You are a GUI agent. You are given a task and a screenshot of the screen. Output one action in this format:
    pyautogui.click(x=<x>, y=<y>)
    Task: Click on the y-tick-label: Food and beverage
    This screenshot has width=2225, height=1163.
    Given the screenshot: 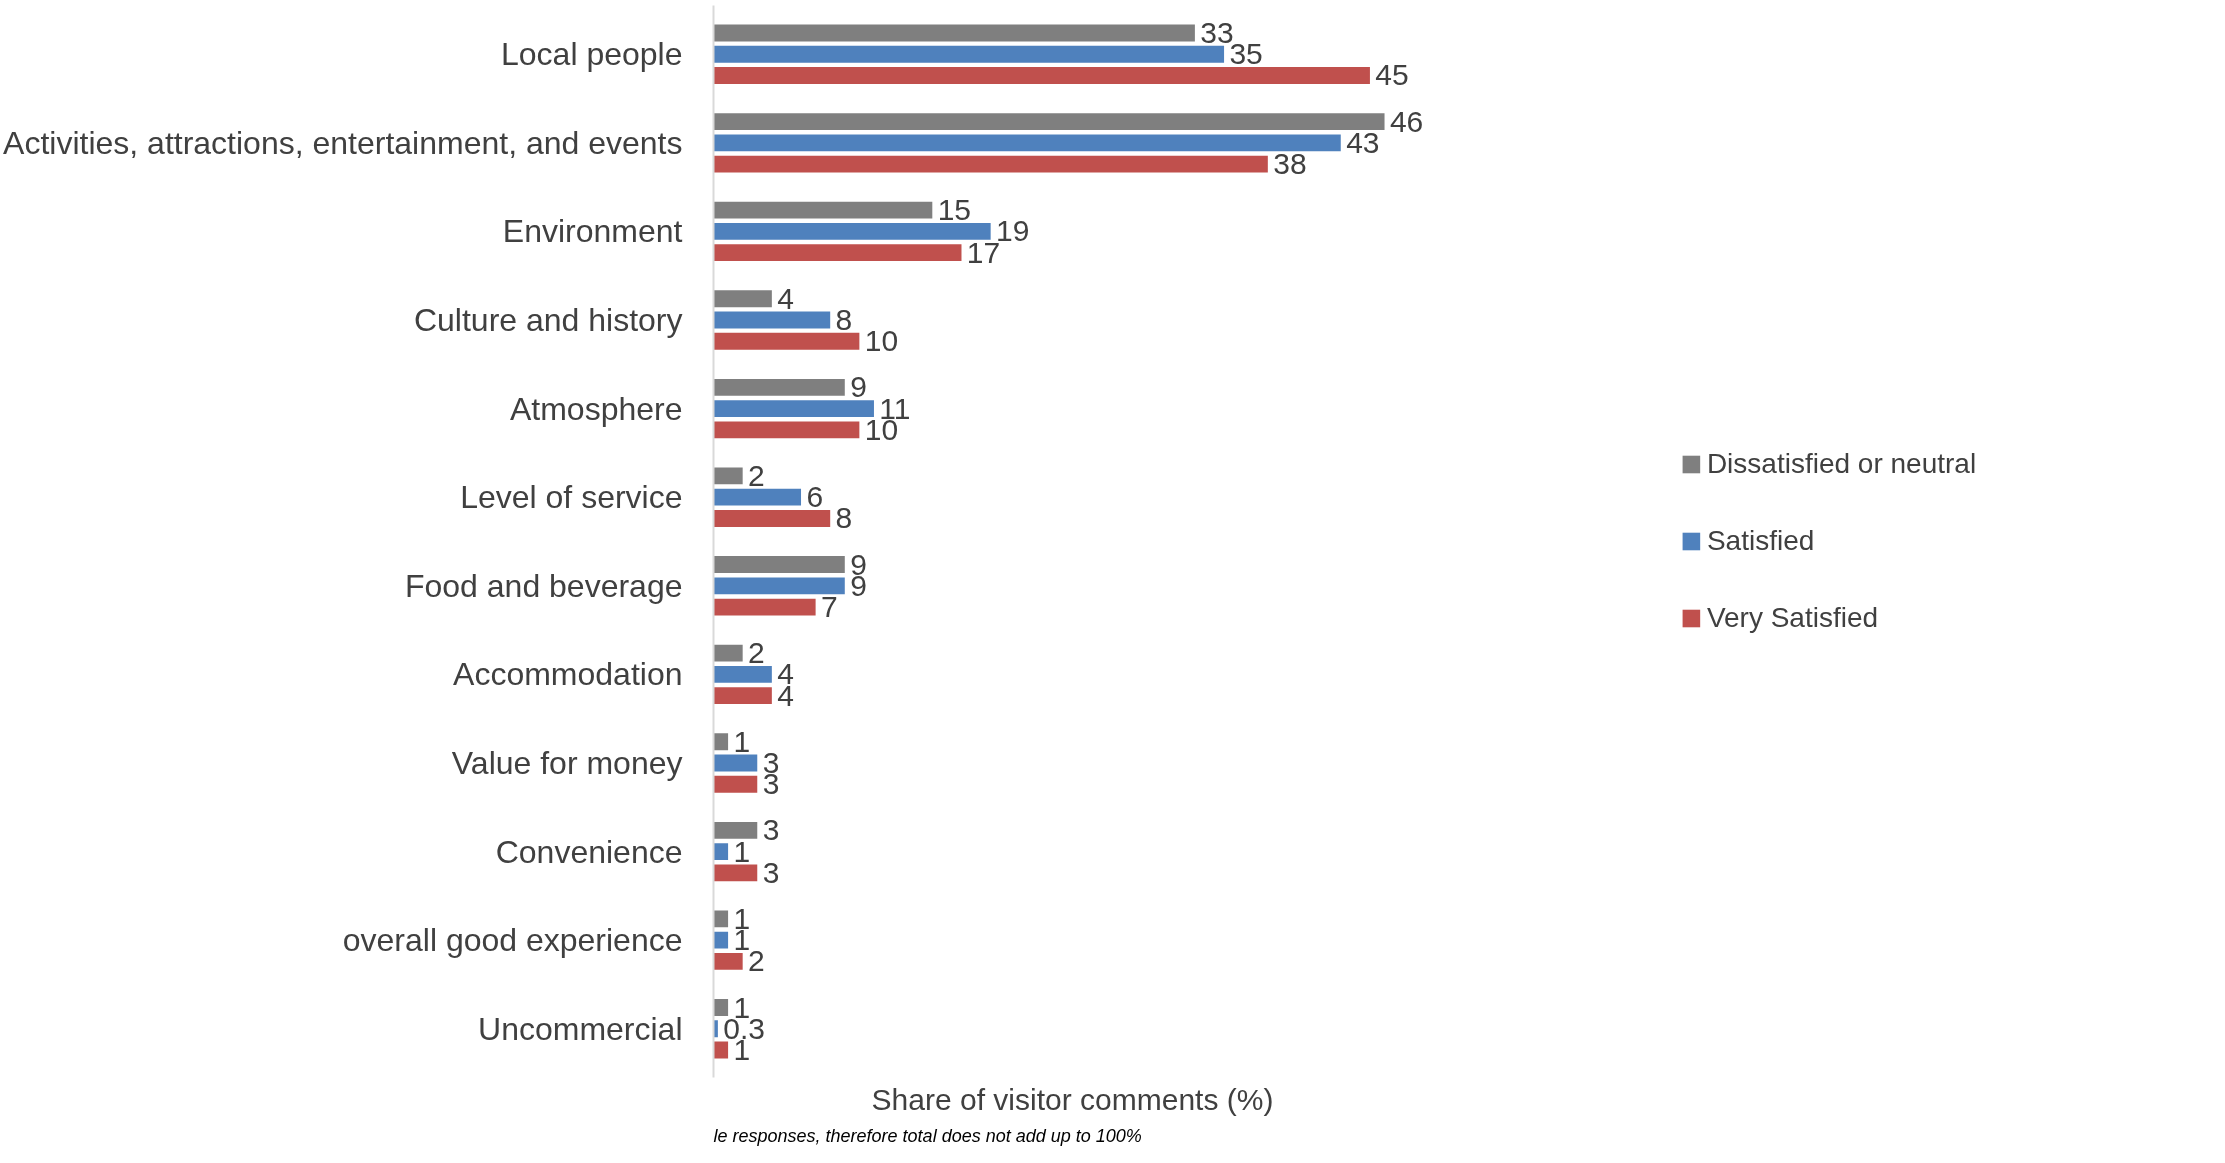 What is the action you would take?
    pyautogui.click(x=543, y=585)
    